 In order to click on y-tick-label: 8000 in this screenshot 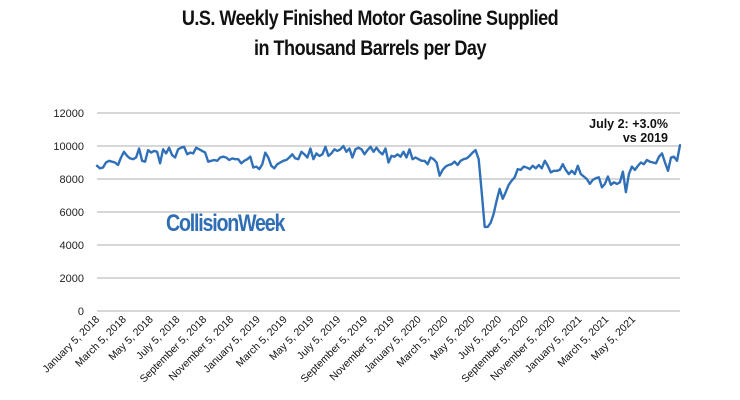, I will do `click(72, 180)`.